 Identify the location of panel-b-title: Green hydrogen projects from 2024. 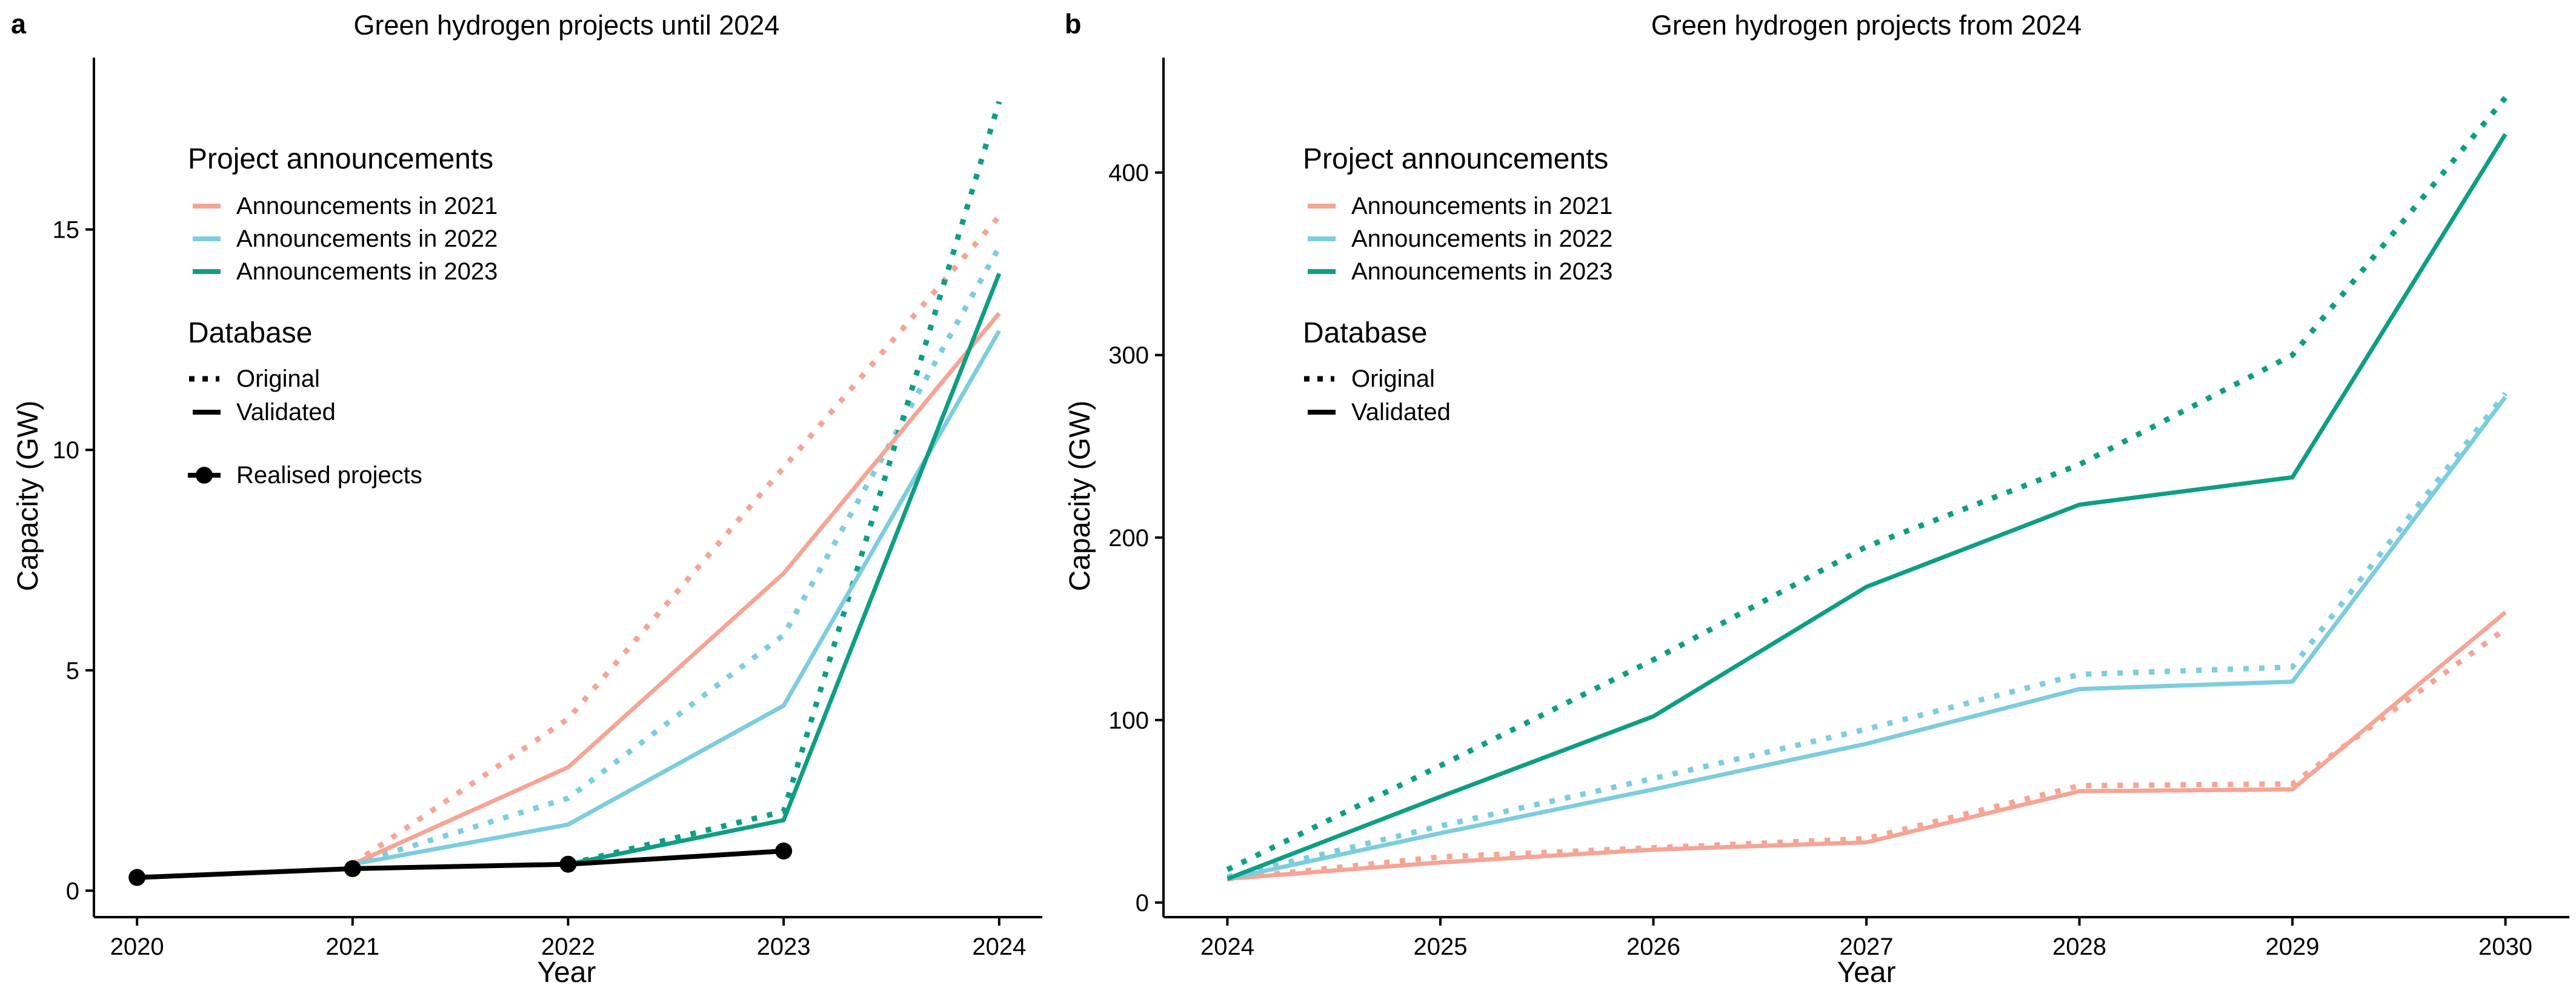
(1866, 26).